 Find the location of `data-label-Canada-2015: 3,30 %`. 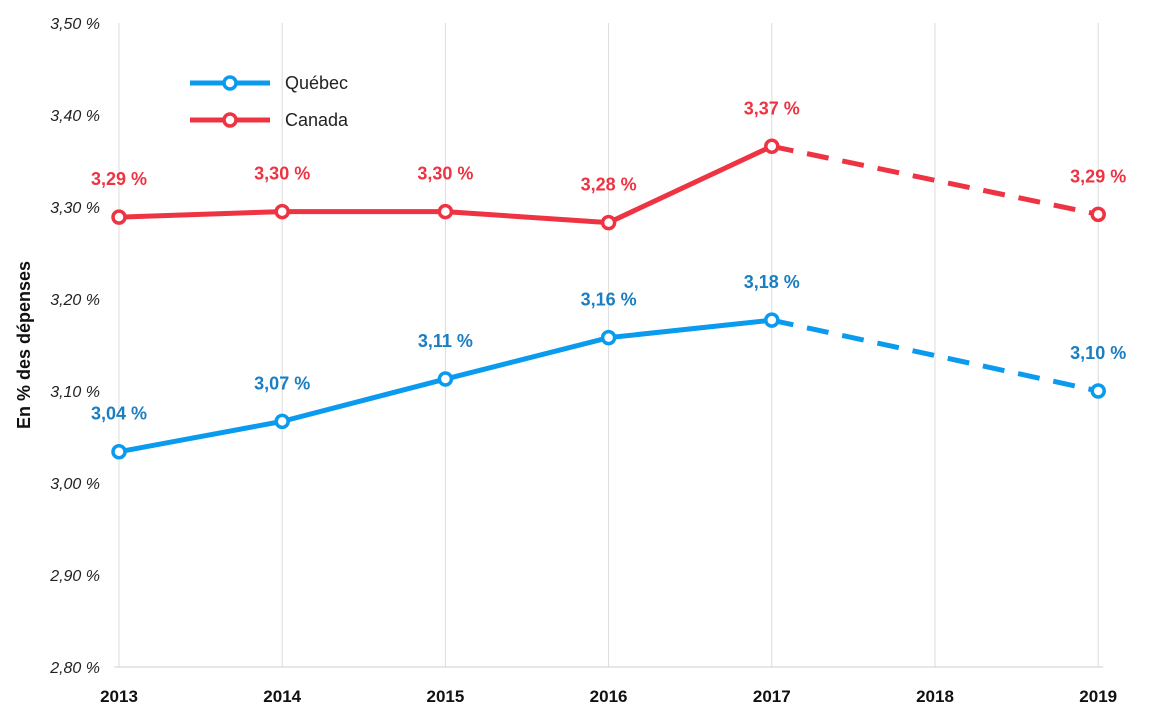

data-label-Canada-2015: 3,30 % is located at coordinates (445, 174).